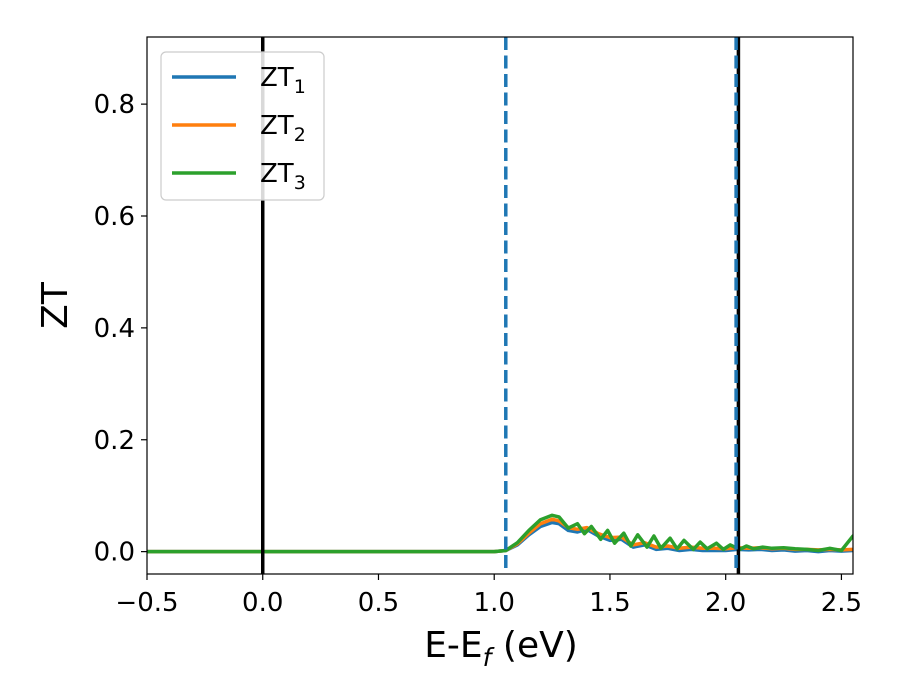  Describe the element at coordinates (841, 603) in the screenshot. I see `x-tick-label: 2.5` at that location.